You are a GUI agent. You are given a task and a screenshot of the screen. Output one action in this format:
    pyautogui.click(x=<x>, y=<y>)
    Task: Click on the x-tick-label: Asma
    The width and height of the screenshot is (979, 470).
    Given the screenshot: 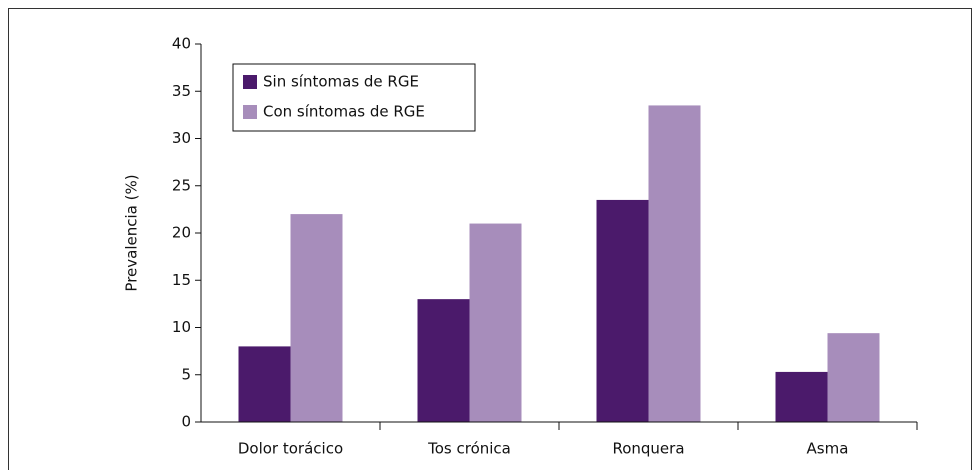 What is the action you would take?
    pyautogui.click(x=828, y=449)
    